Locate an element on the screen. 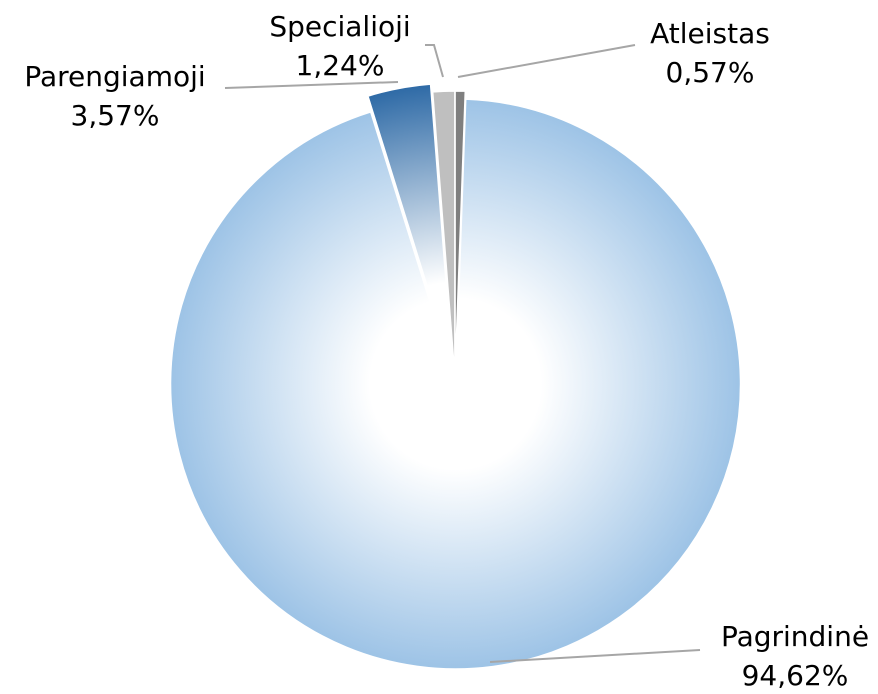  slice-label: Atleistas is located at coordinates (710, 33).